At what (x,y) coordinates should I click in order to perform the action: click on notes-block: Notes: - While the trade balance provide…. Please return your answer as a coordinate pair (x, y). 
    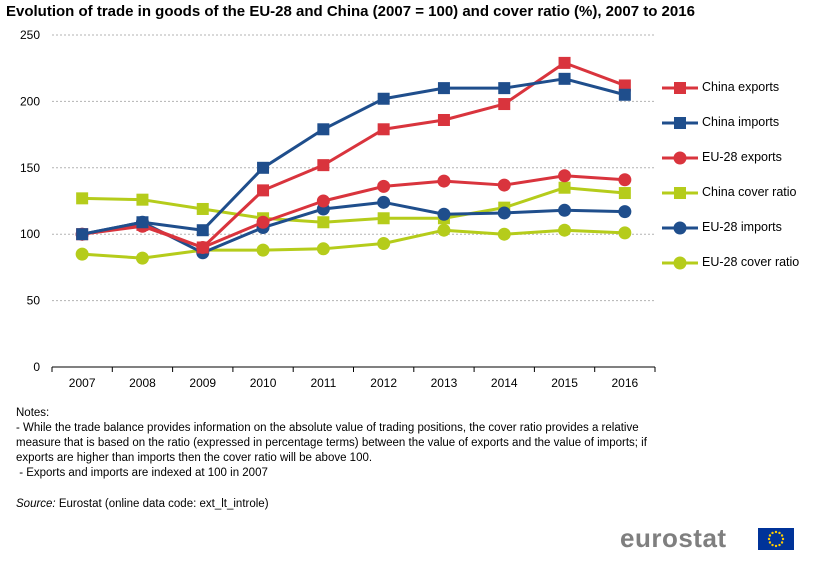
    Looking at the image, I should click on (366, 443).